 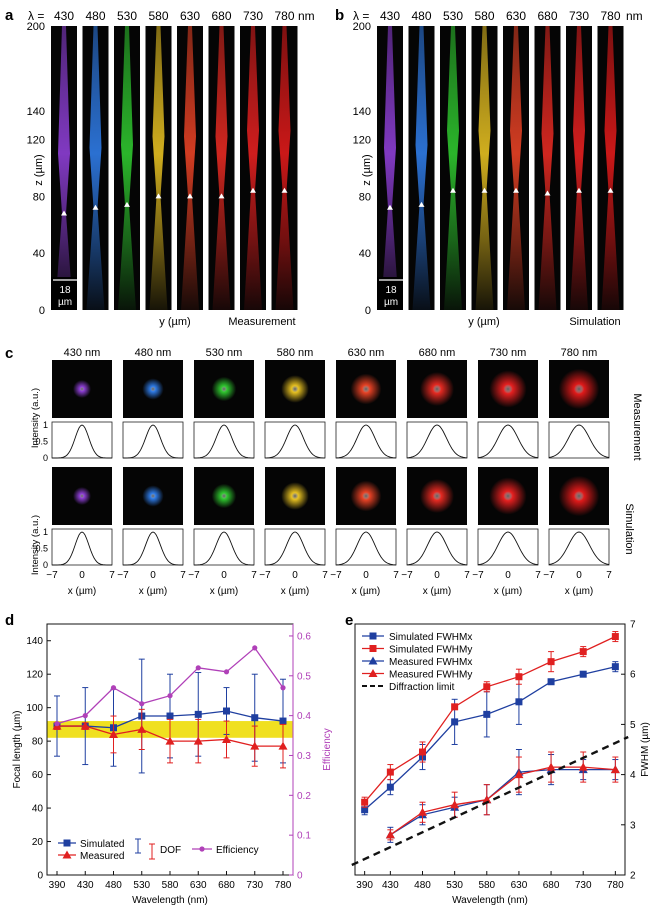 I want to click on x-tick-label: 680, so click(x=226, y=885).